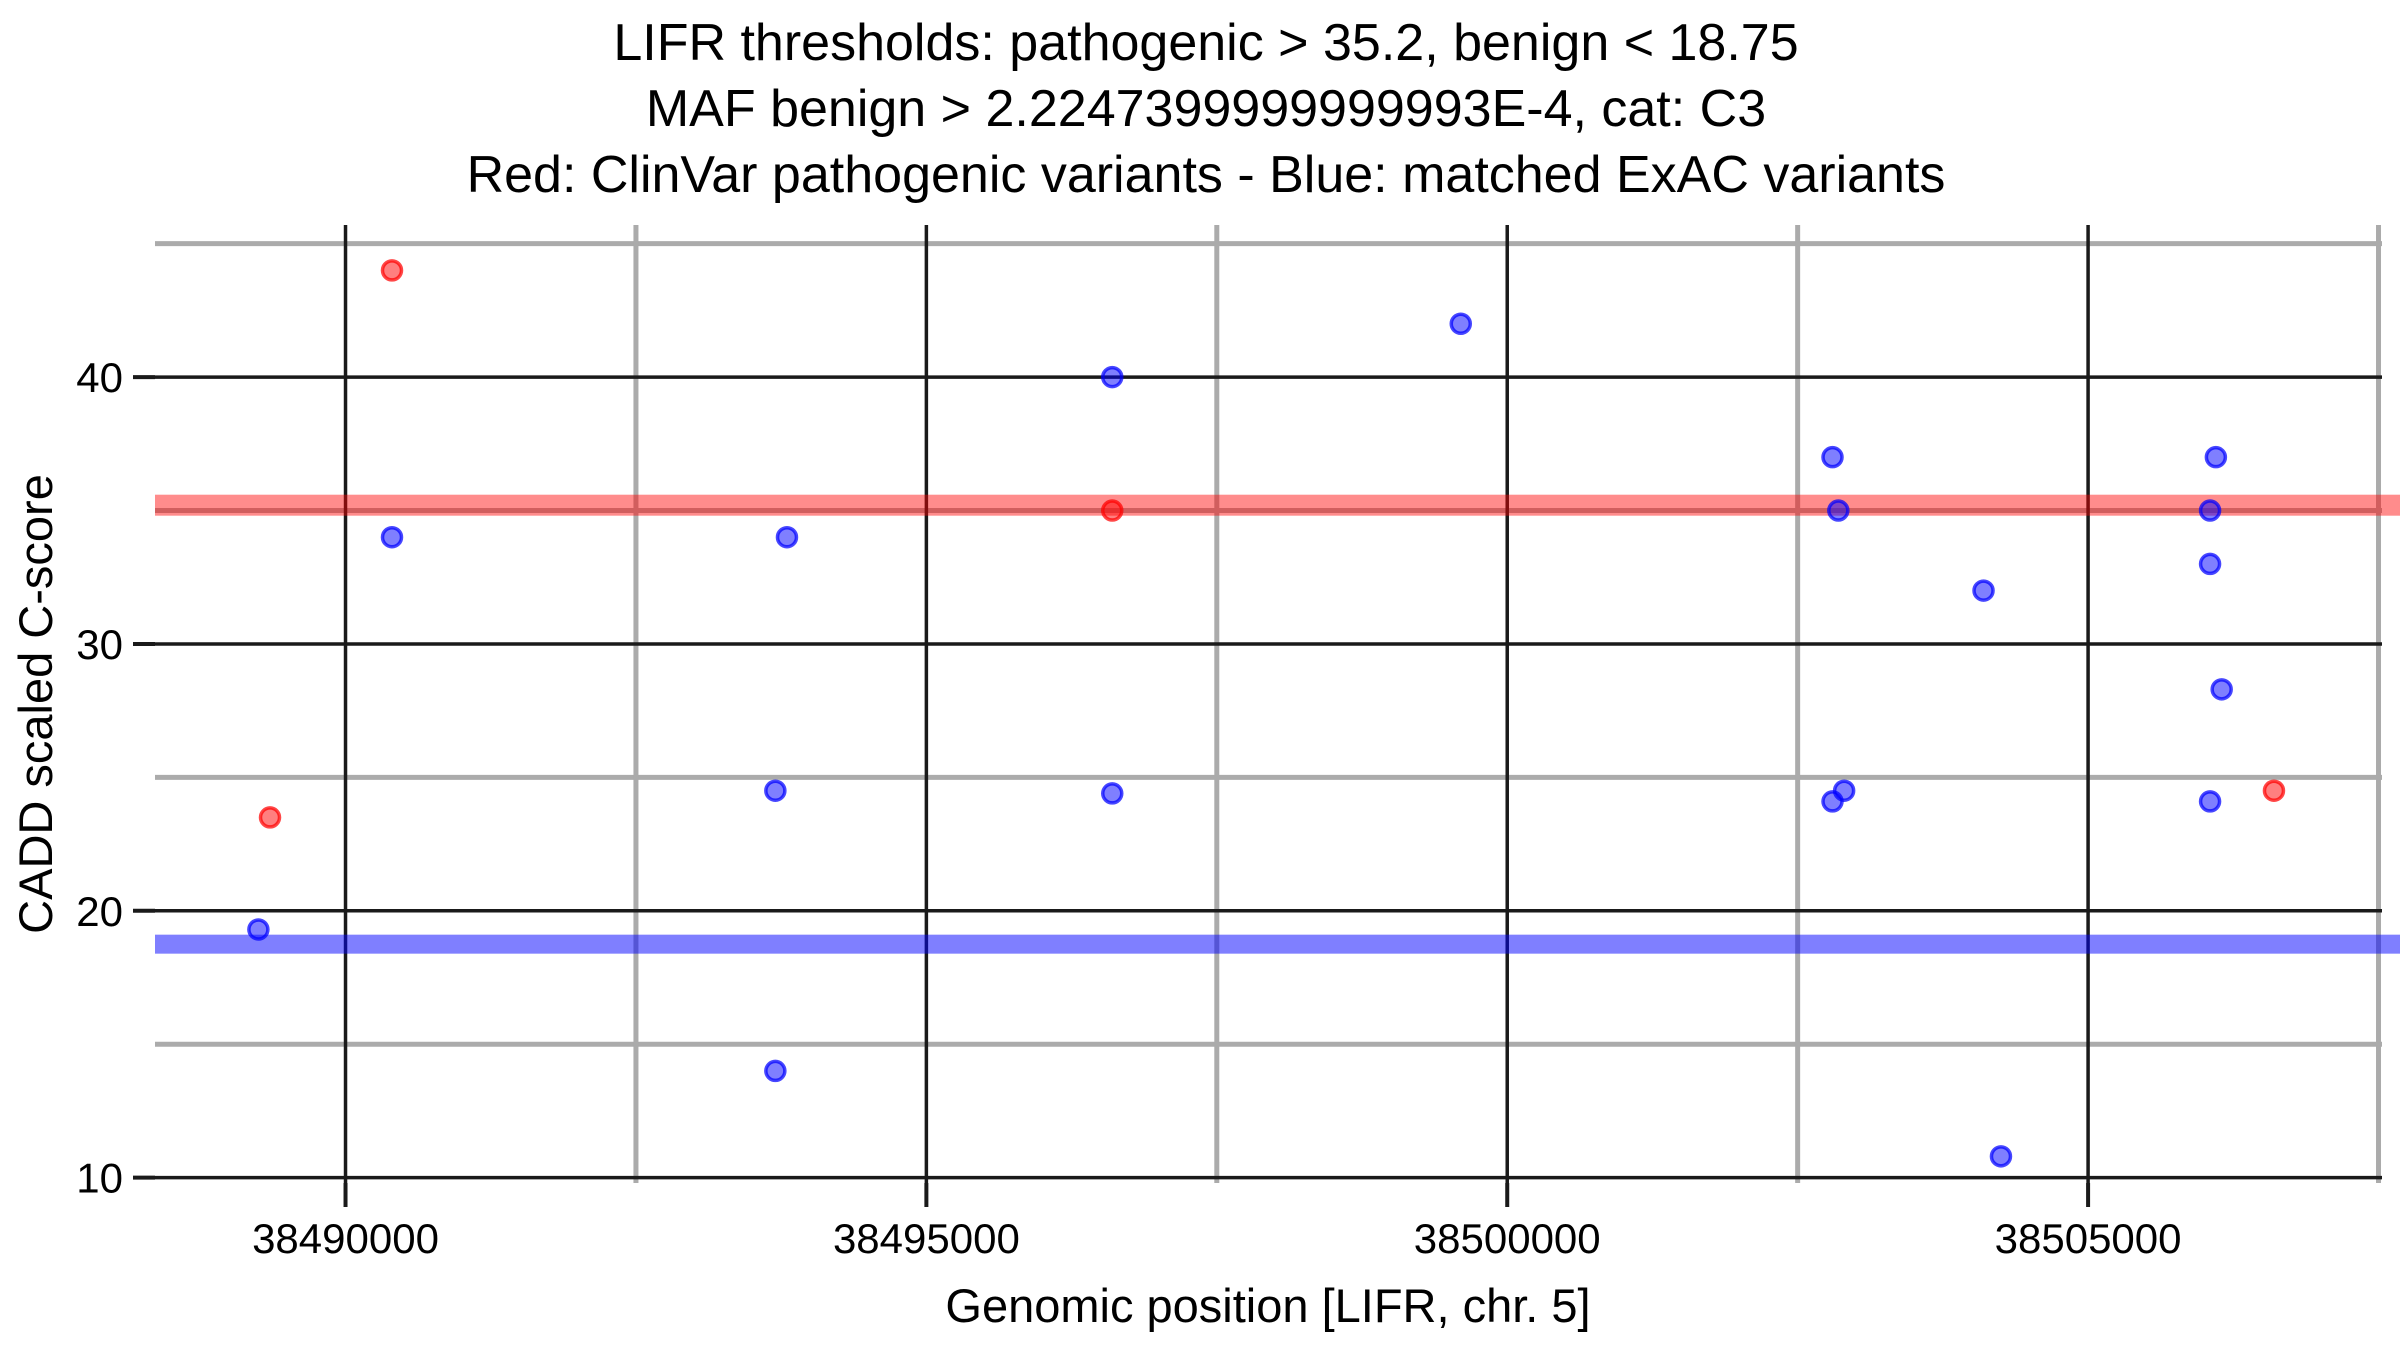 Image resolution: width=2400 pixels, height=1355 pixels. What do you see at coordinates (1267, 1305) in the screenshot?
I see `x-axis-label: Genomic position [LIFR, chr. 5]` at bounding box center [1267, 1305].